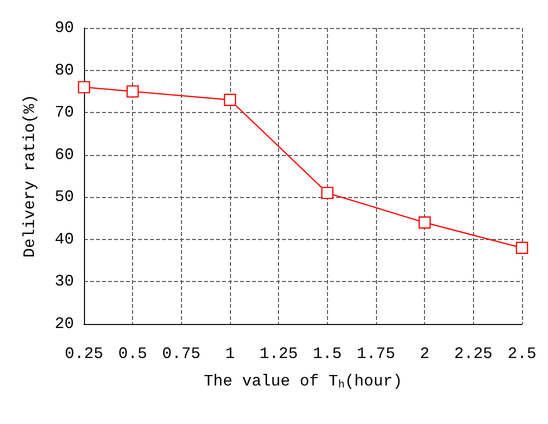  Describe the element at coordinates (64, 28) in the screenshot. I see `y-tick-label: 90` at that location.